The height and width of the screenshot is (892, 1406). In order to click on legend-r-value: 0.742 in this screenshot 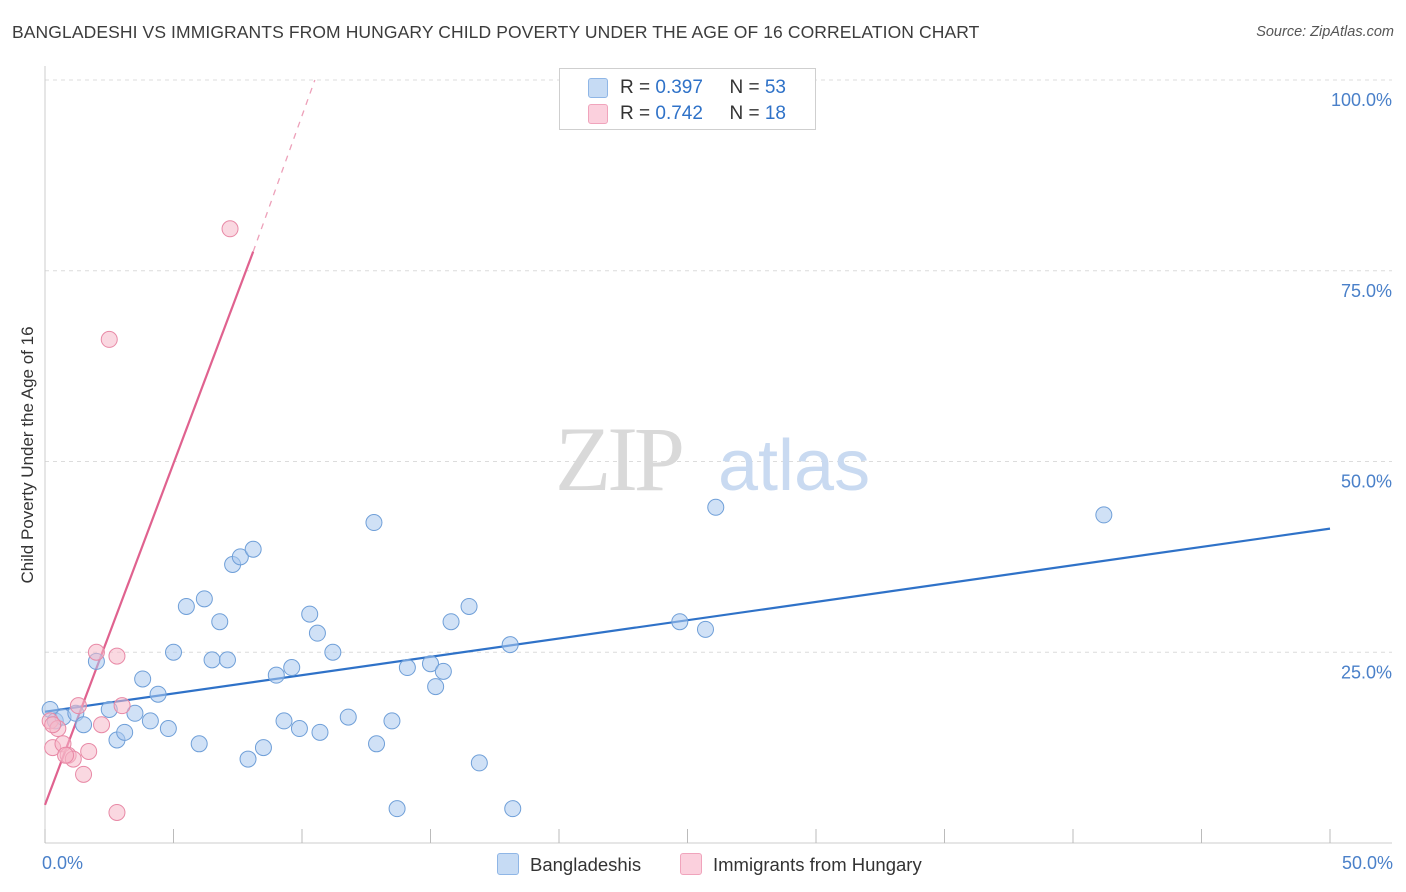, I will do `click(679, 113)`.